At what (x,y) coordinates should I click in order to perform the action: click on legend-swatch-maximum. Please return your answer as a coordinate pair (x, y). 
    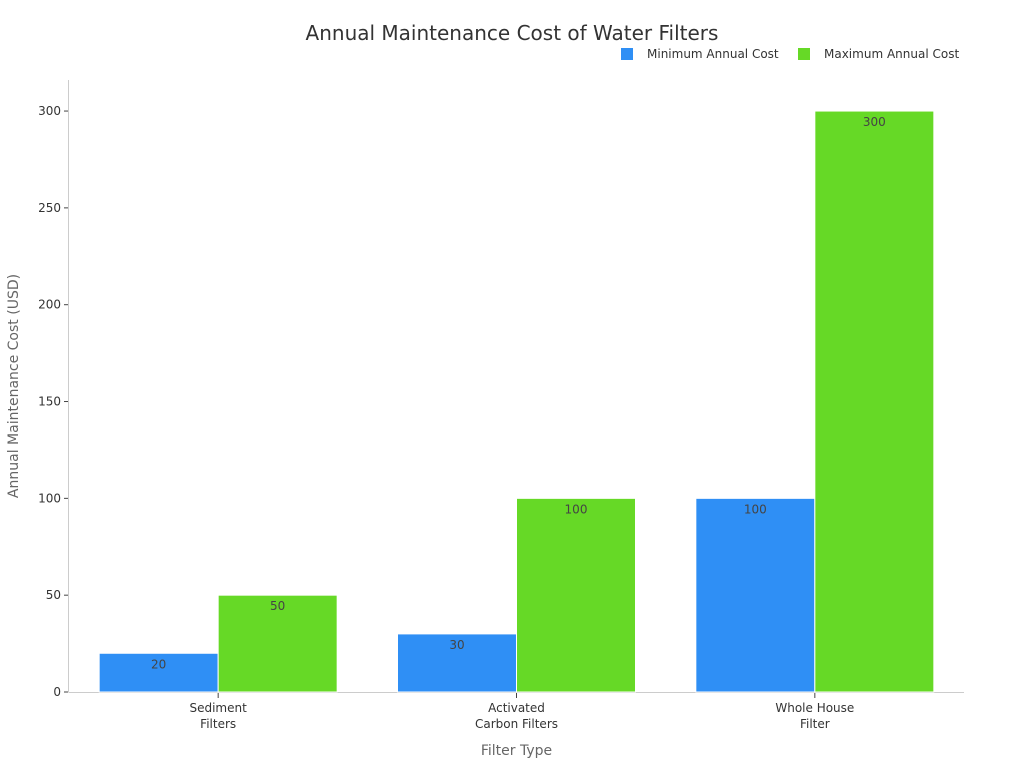
    Looking at the image, I should click on (804, 54).